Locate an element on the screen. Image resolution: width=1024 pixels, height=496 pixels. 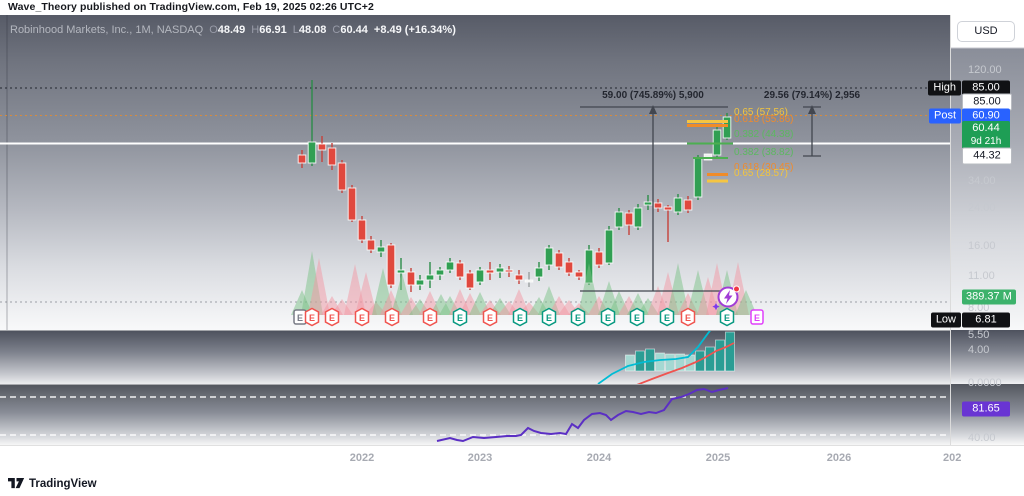
time-axis-label: 2025 is located at coordinates (718, 458).